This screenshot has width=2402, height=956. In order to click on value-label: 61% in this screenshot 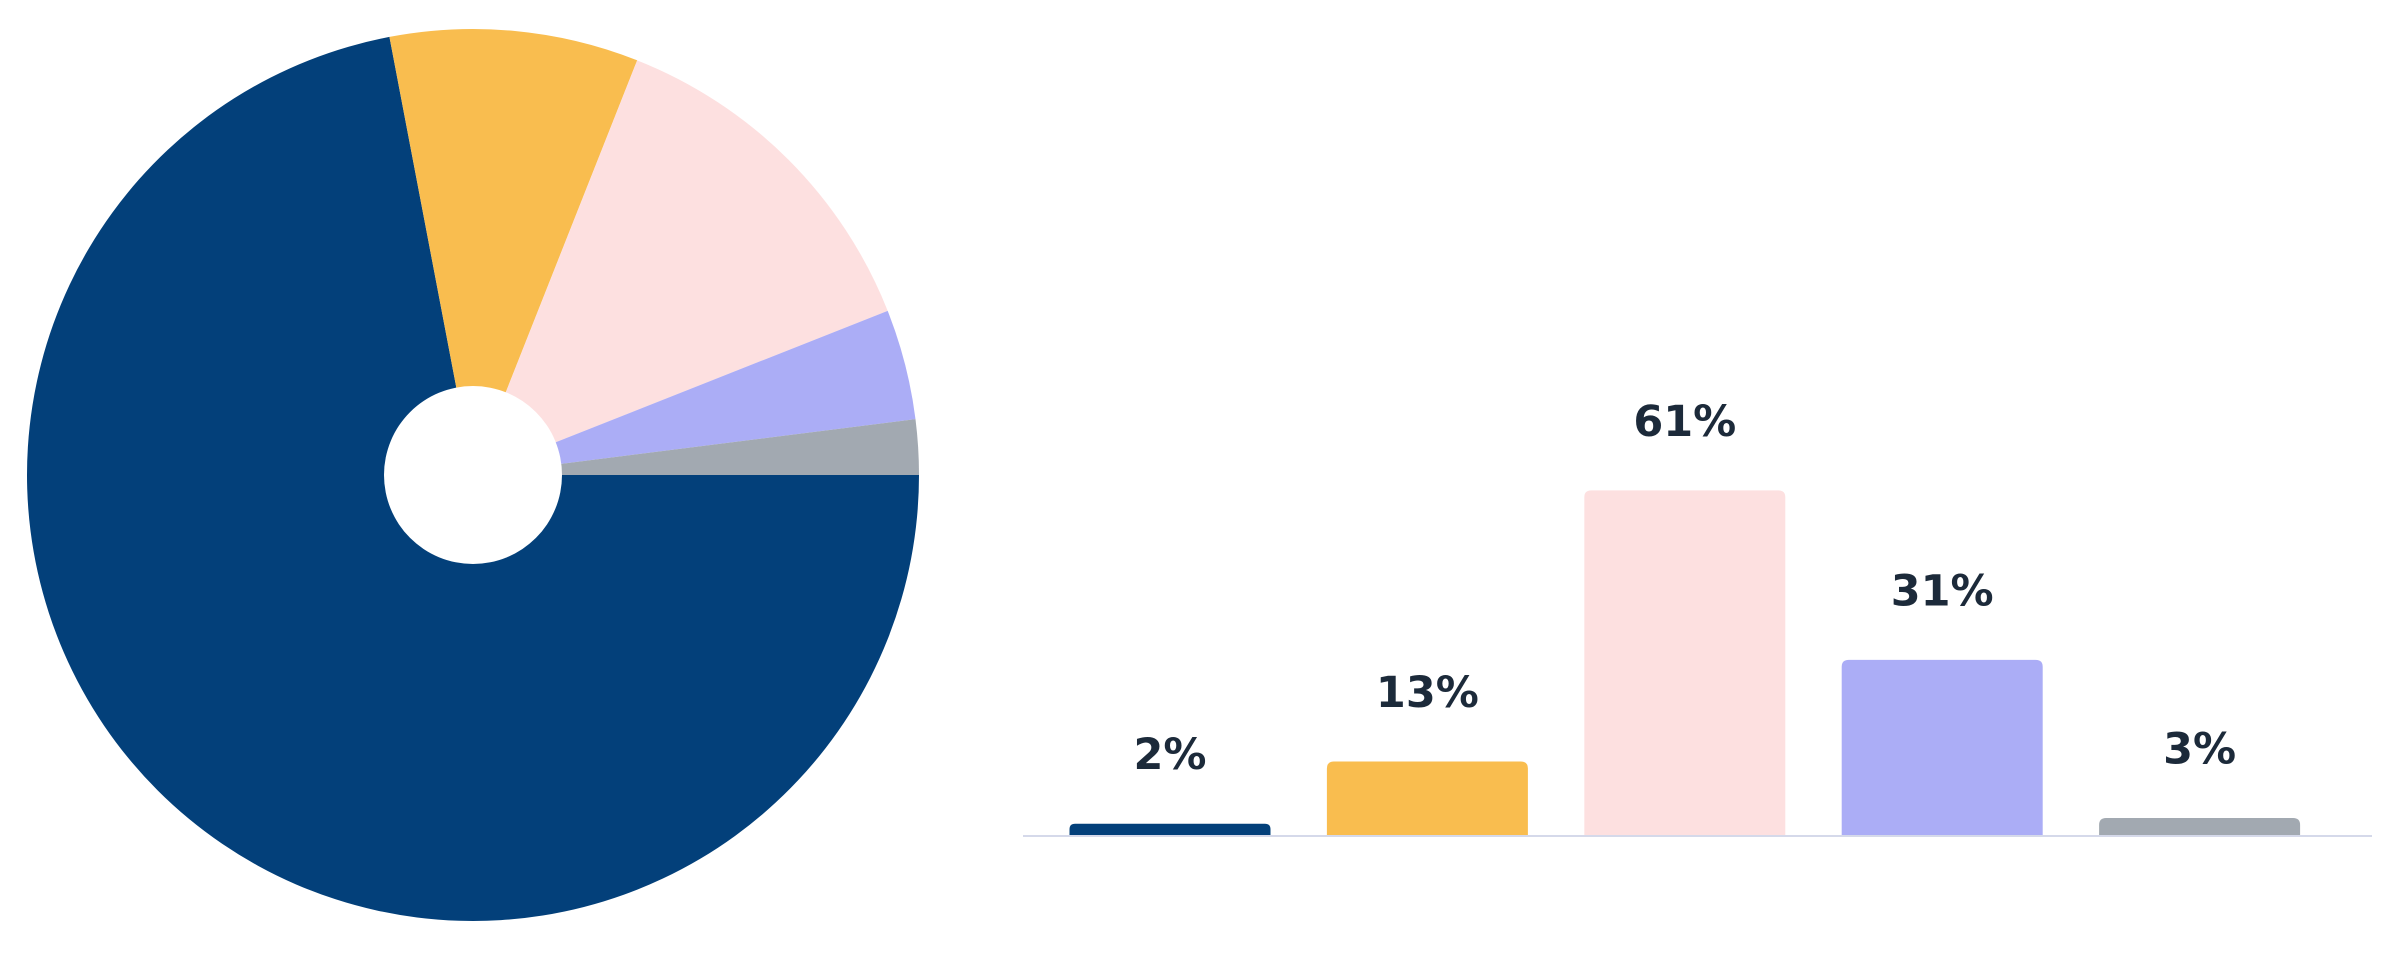, I will do `click(1684, 422)`.